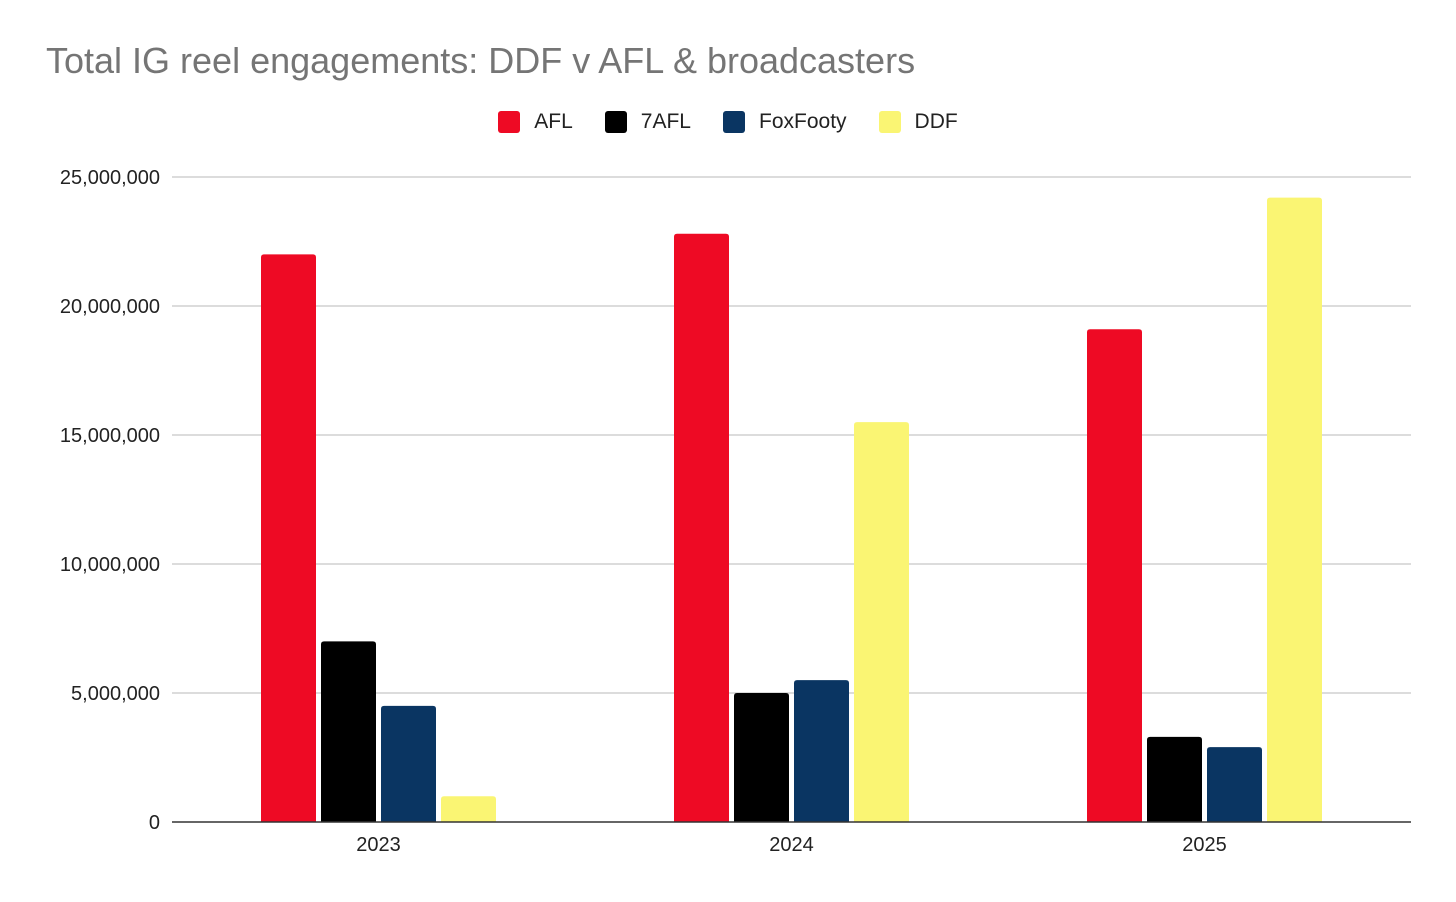 The image size is (1456, 902). Describe the element at coordinates (615, 122) in the screenshot. I see `legend-swatch-7afl` at that location.